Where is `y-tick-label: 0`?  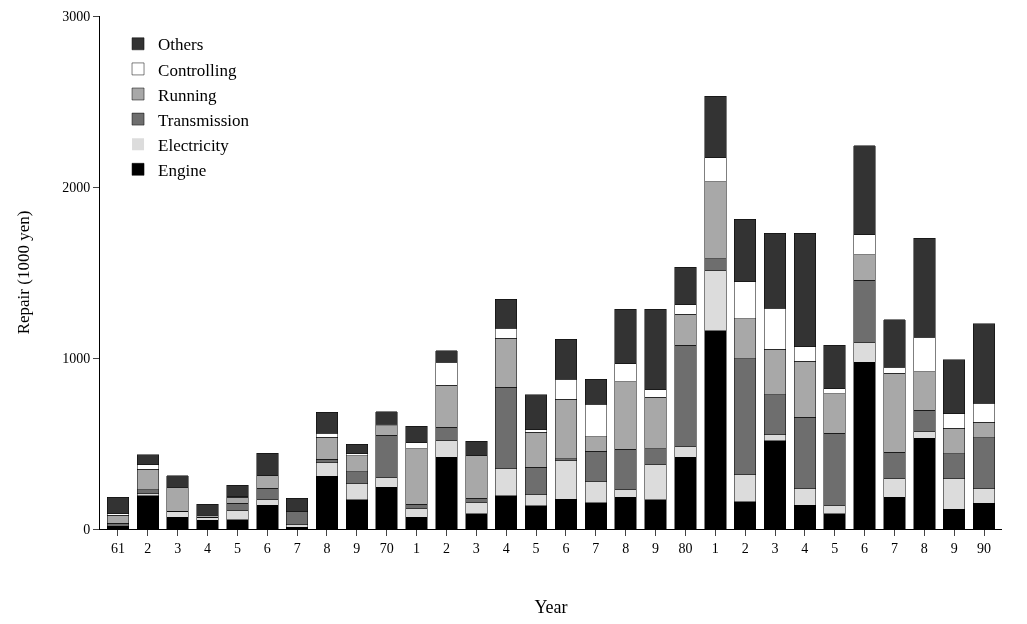 y-tick-label: 0 is located at coordinates (87, 529).